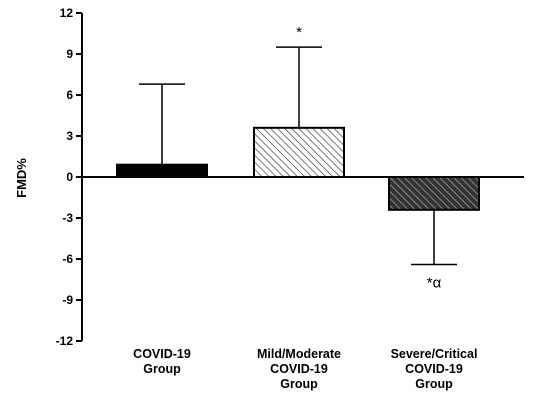 This screenshot has height=408, width=542. Describe the element at coordinates (65, 341) in the screenshot. I see `y-tick-label: -12` at that location.